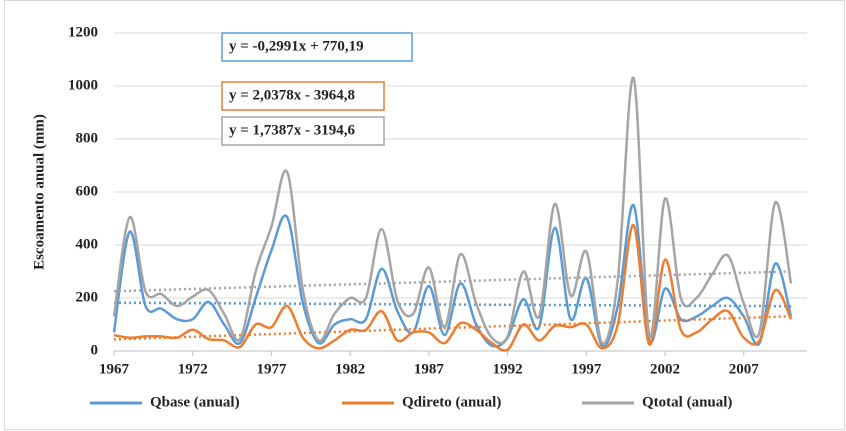  Describe the element at coordinates (508, 369) in the screenshot. I see `x-tick-label: 1992` at that location.